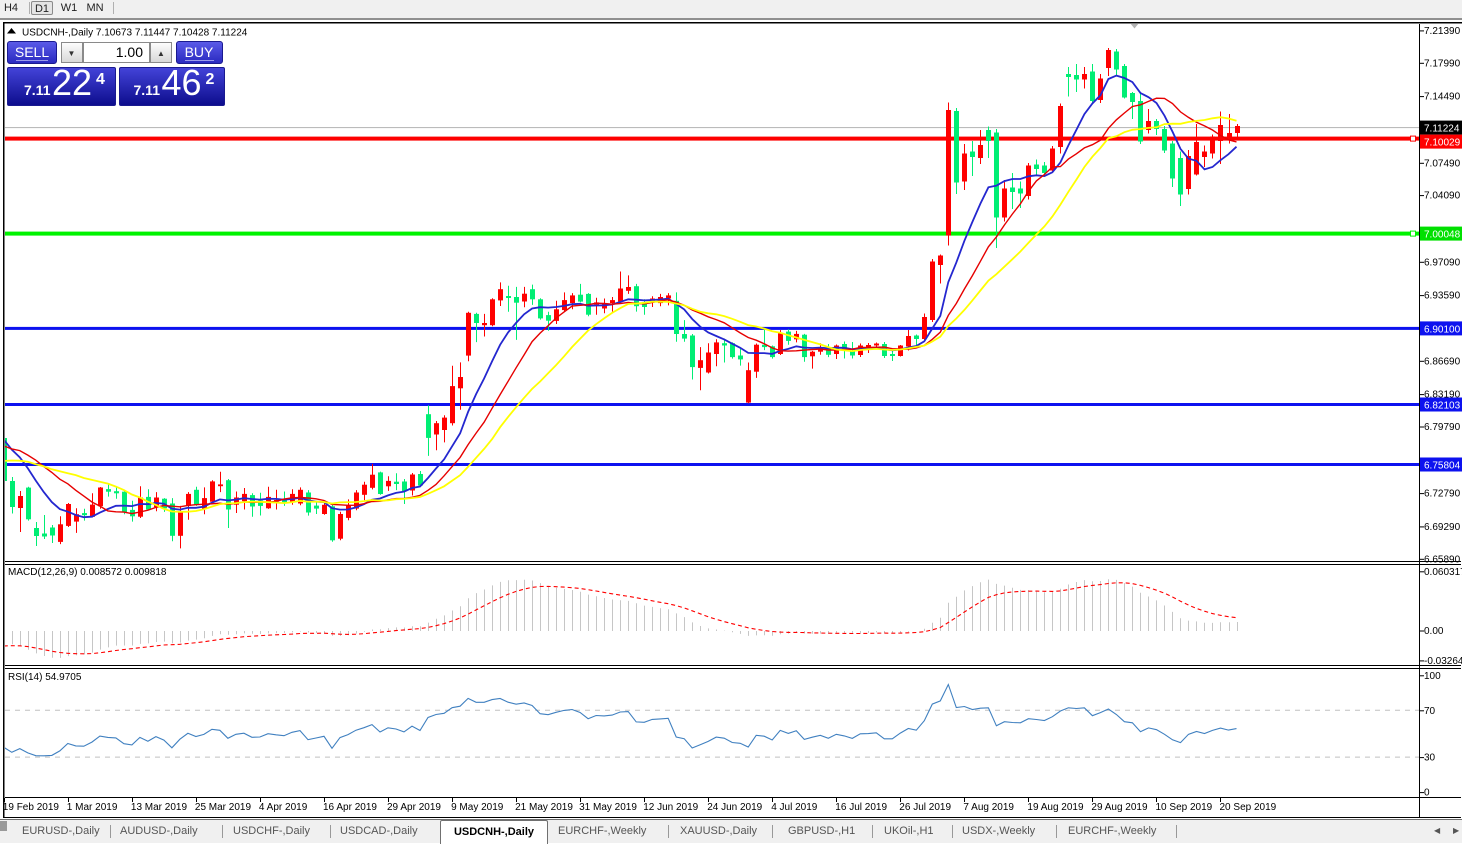 The height and width of the screenshot is (844, 1462). I want to click on svg-text: 7.17990, so click(1442, 63).